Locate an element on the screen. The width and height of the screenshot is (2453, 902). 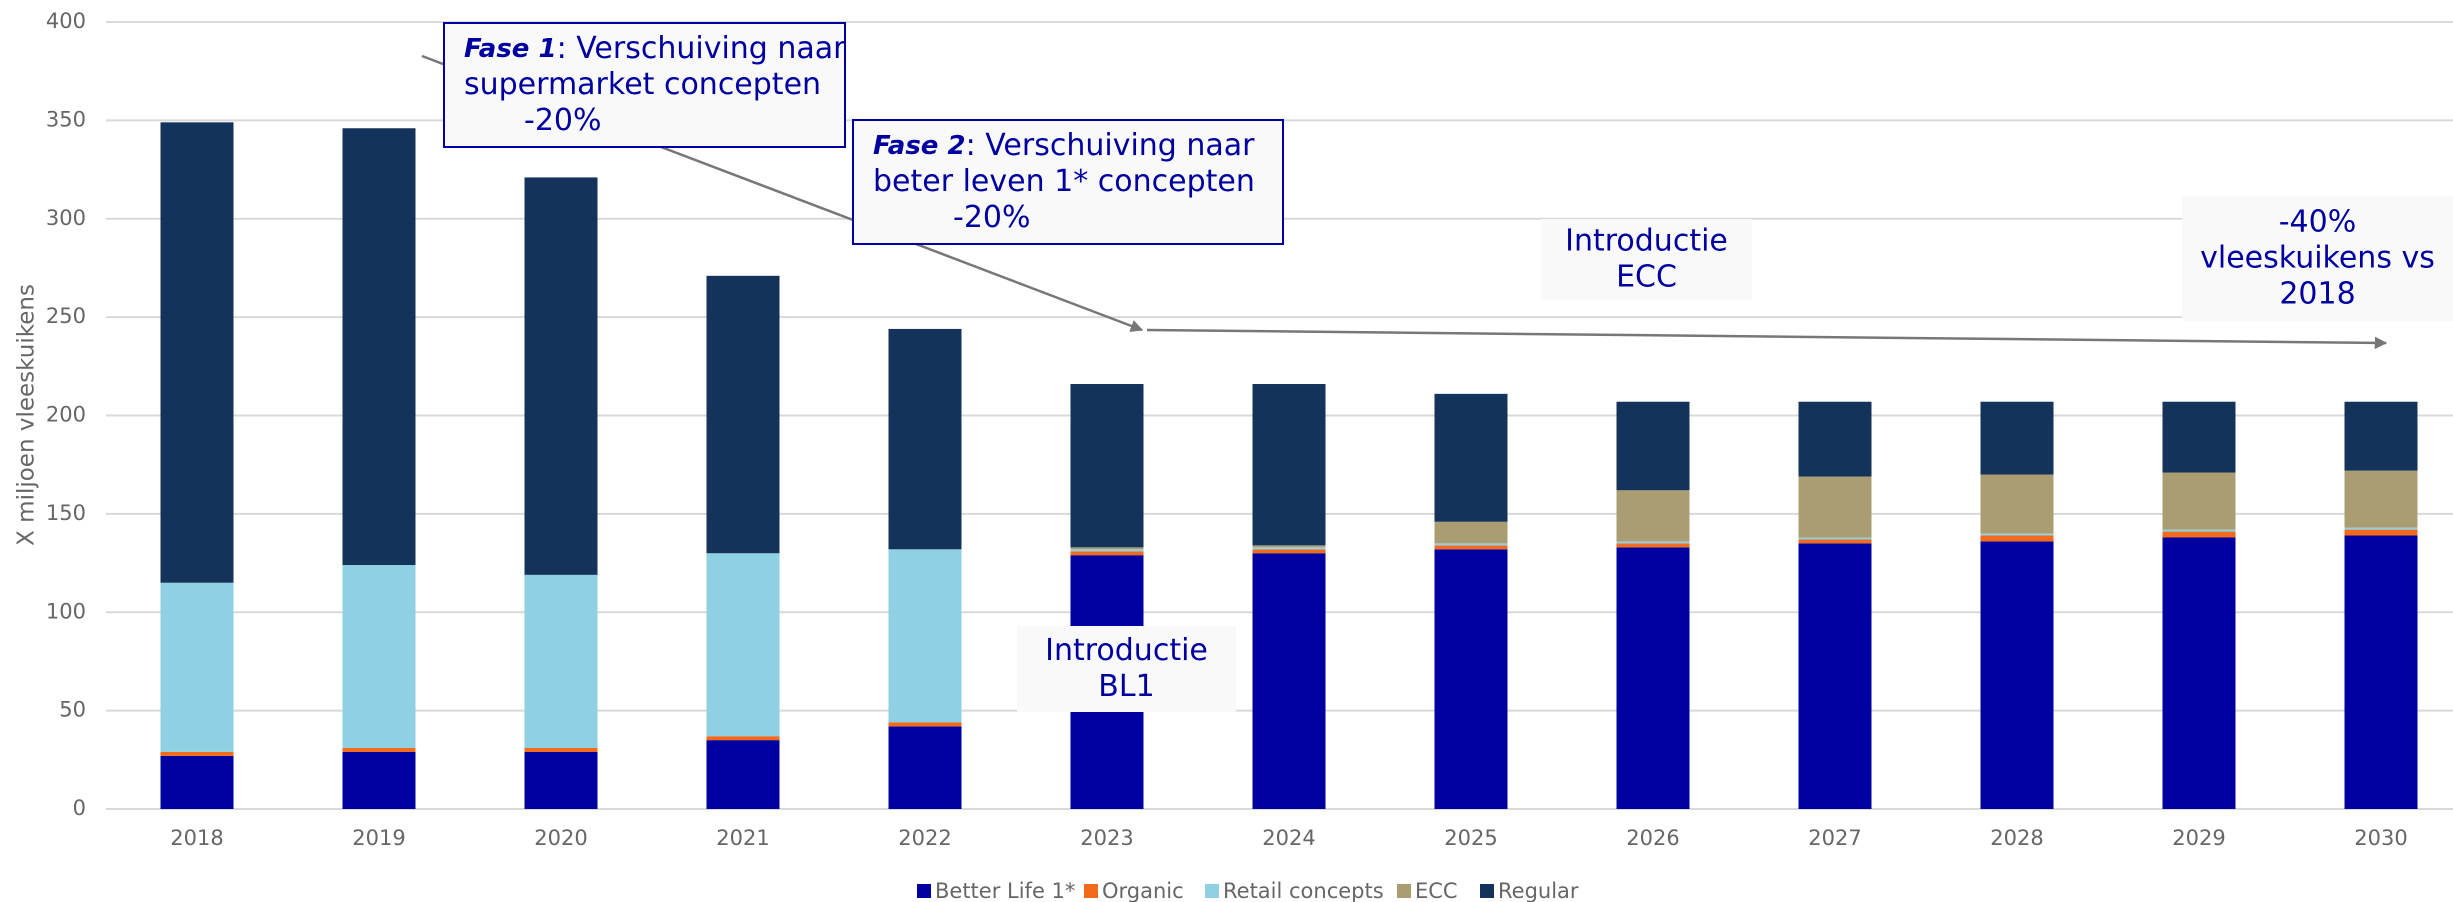
x-tick-label: 2028 is located at coordinates (2016, 838).